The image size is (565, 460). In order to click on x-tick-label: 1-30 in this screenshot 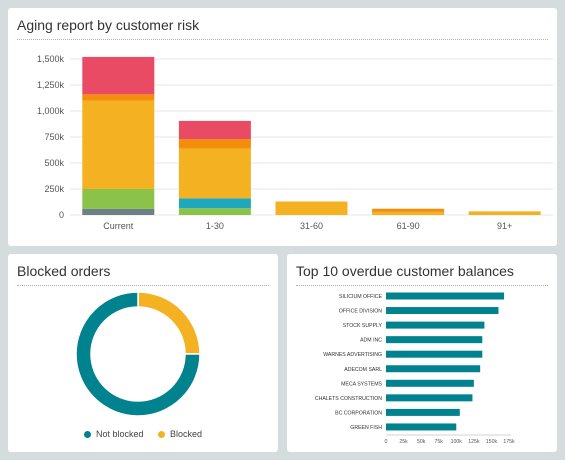, I will do `click(215, 226)`.